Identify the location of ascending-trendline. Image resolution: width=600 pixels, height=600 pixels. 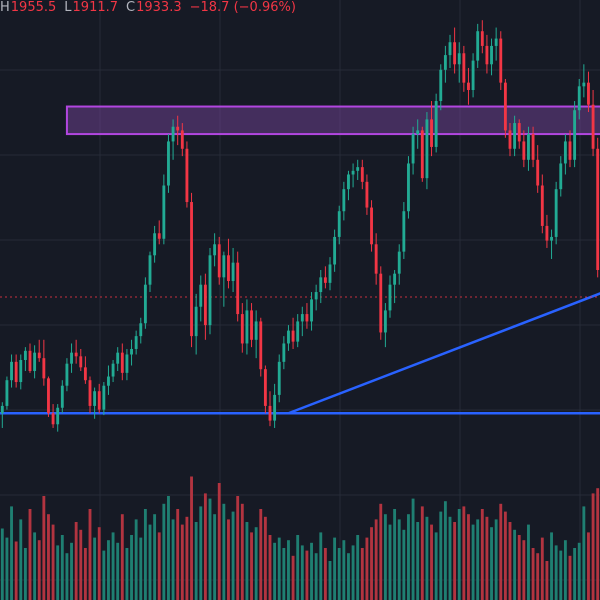
(444, 352).